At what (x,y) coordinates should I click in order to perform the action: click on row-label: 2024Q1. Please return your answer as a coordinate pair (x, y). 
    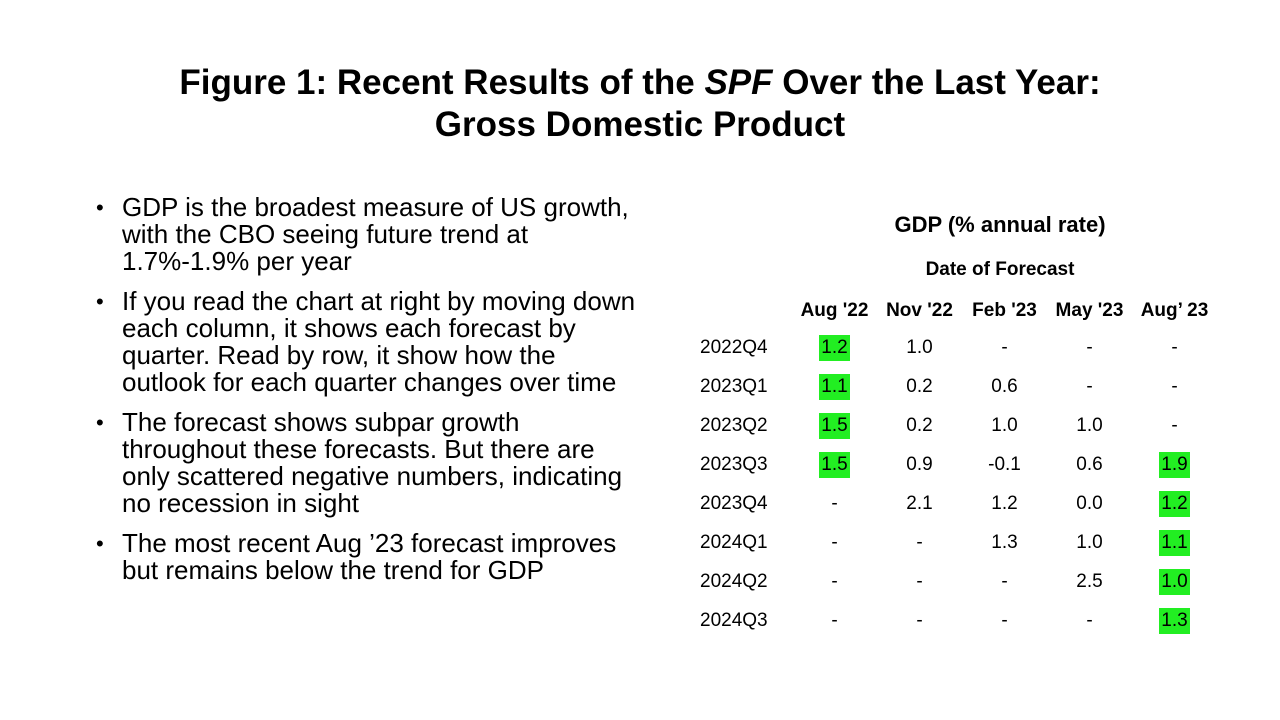
    Looking at the image, I should click on (734, 542).